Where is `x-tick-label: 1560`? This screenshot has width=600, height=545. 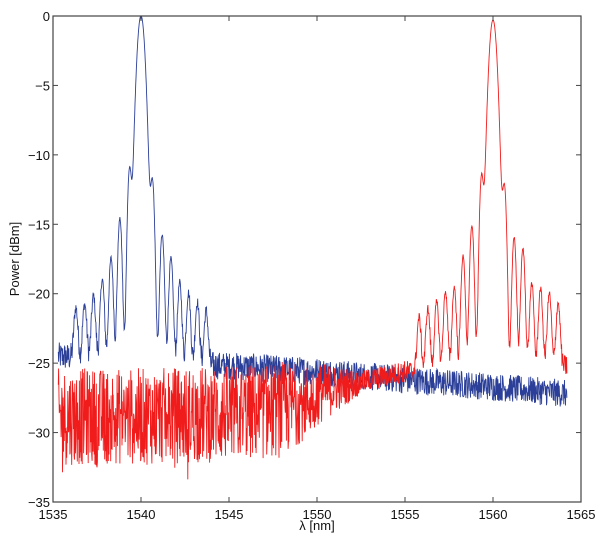 x-tick-label: 1560 is located at coordinates (493, 514).